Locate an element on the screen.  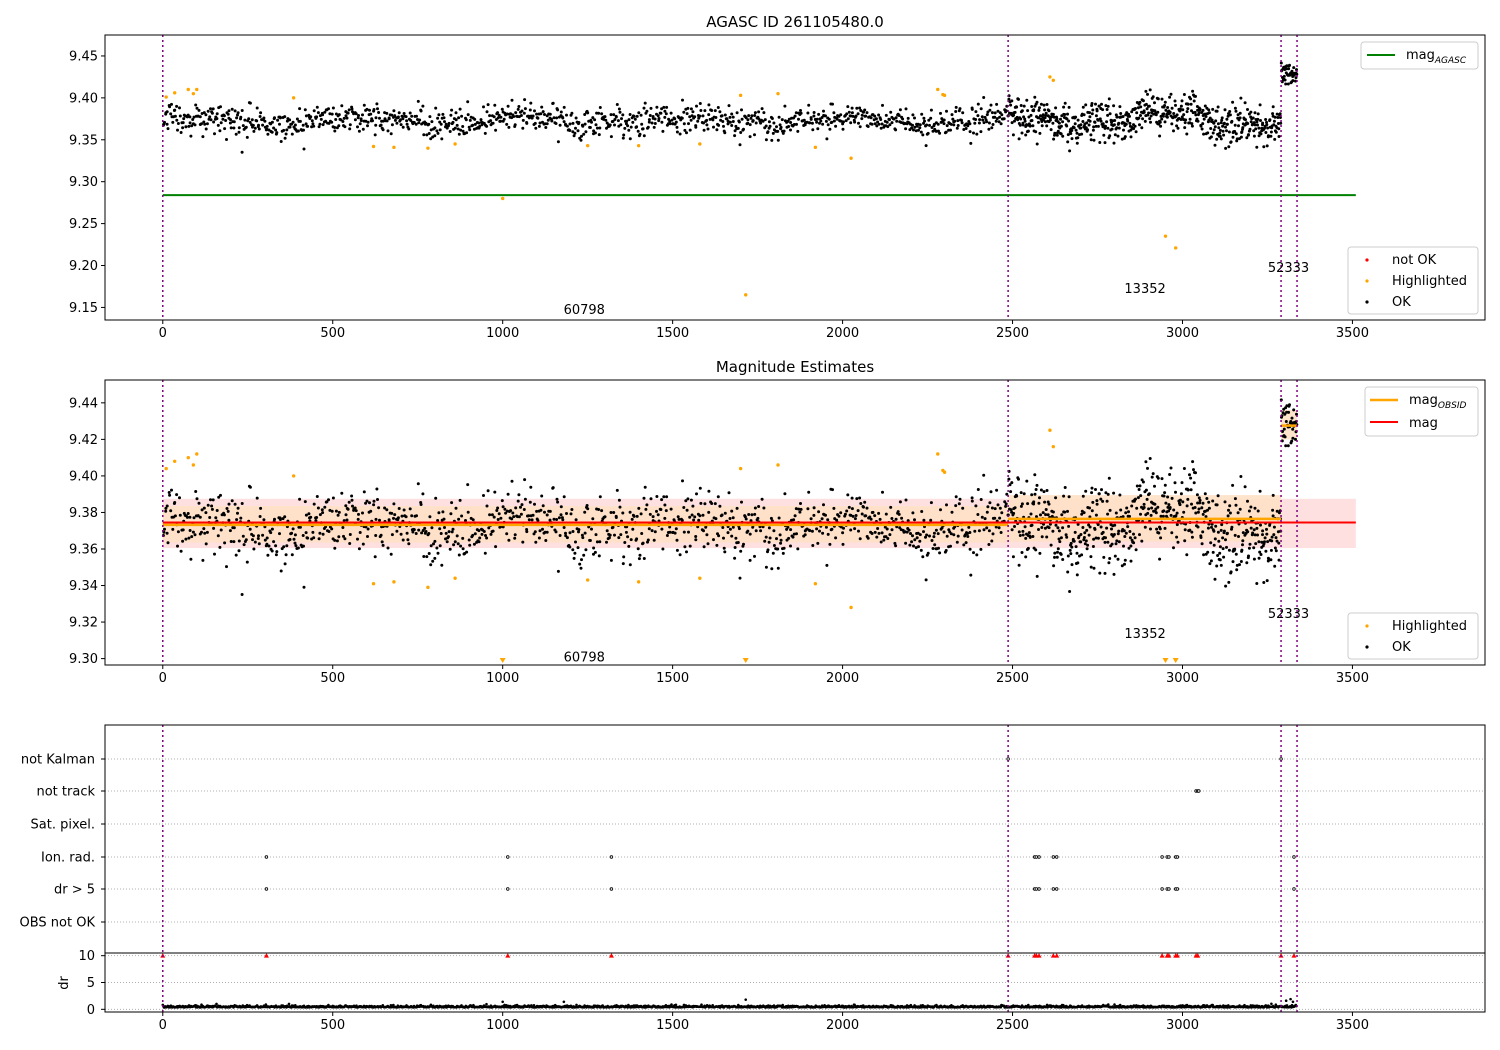
magnitude-legend-bottom: Highlighted OK is located at coordinates (1413, 636).